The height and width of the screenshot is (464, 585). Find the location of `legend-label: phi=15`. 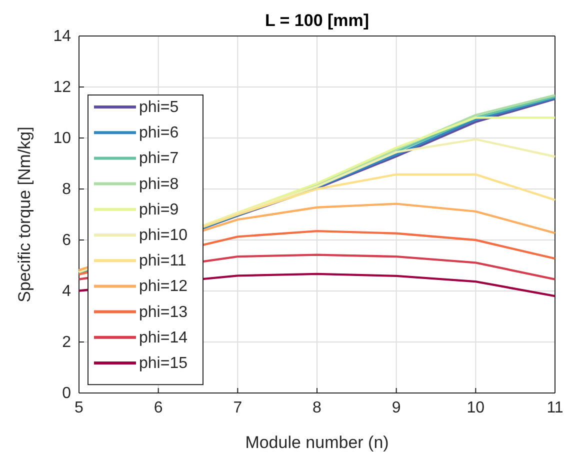

legend-label: phi=15 is located at coordinates (163, 363).